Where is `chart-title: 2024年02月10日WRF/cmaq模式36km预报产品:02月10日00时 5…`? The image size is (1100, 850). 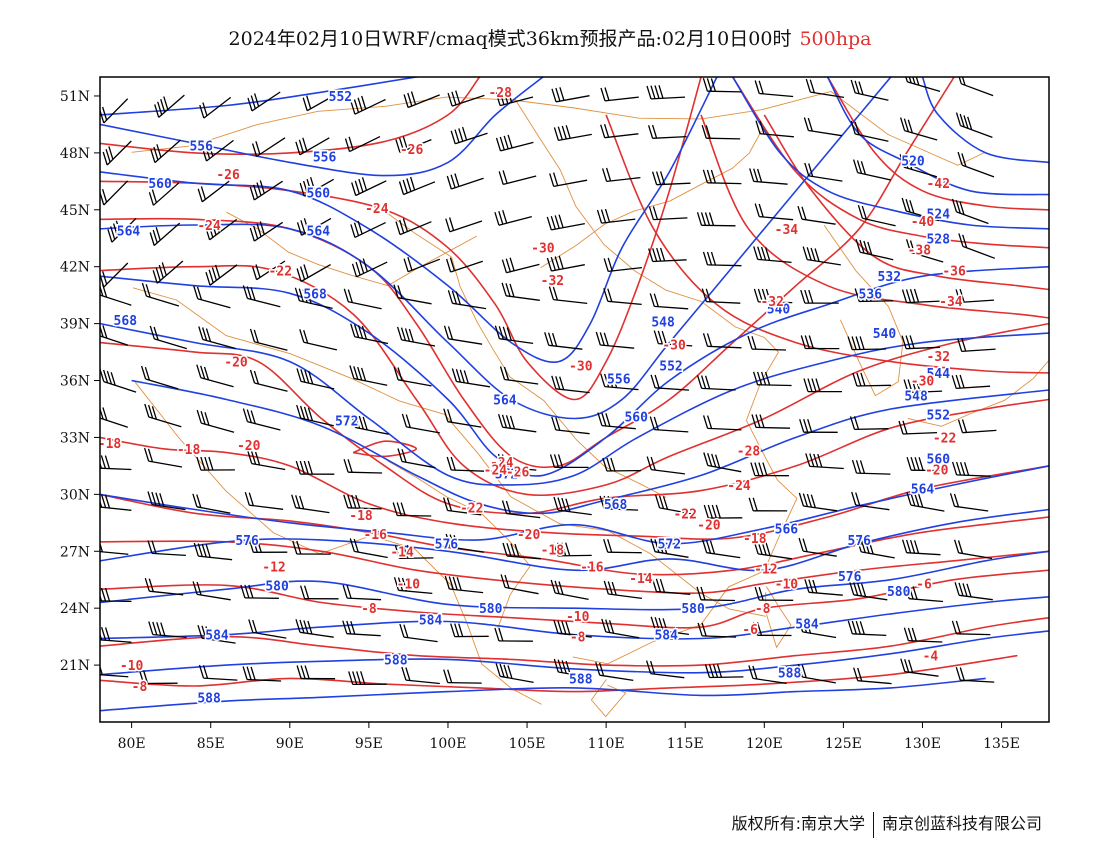
chart-title: 2024年02月10日WRF/cmaq模式36km预报产品:02月10日00时 5… is located at coordinates (550, 37).